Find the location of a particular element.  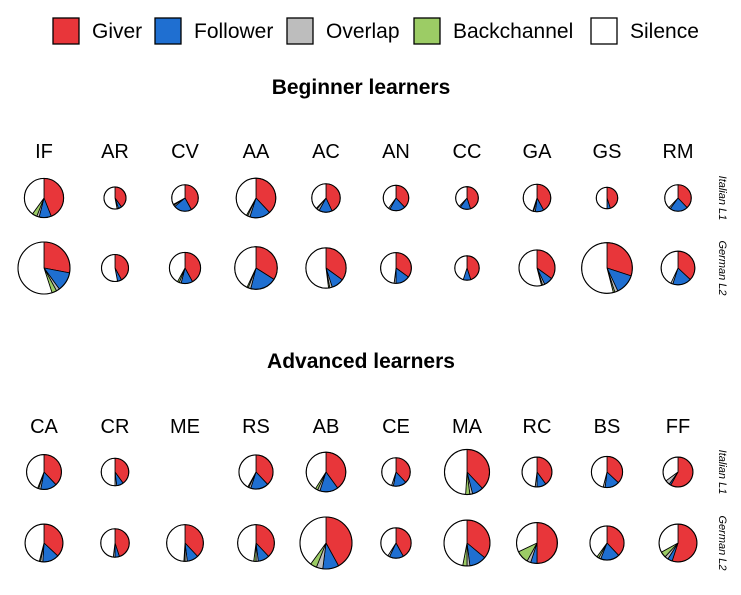

pie-rc-german-l2-outline is located at coordinates (537, 543).